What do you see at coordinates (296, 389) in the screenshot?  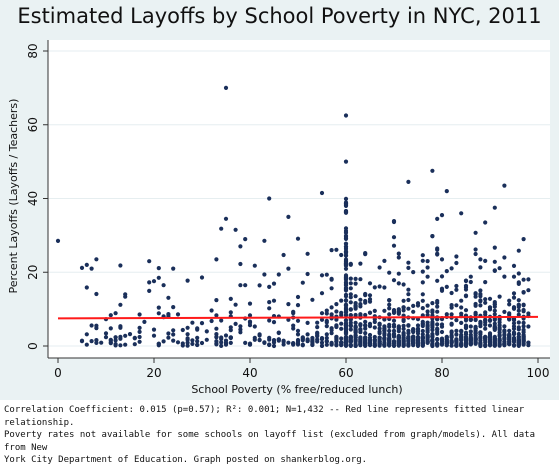 I see `x-axis-title: School Poverty (% free/reduced lunch)` at bounding box center [296, 389].